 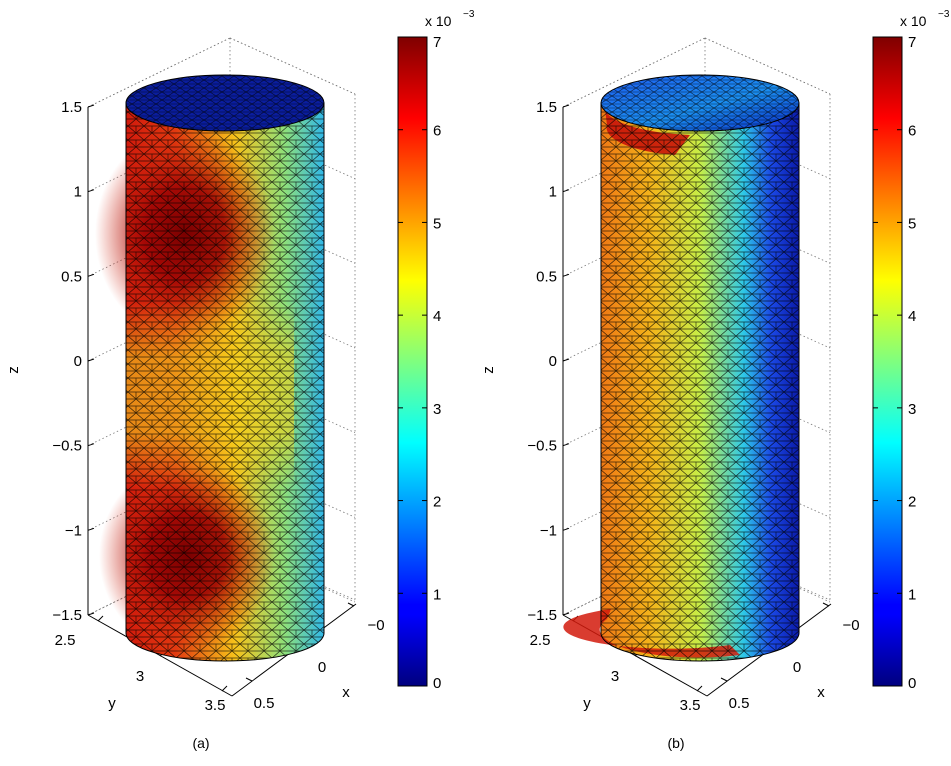 I want to click on panel-caption: (b), so click(x=675, y=743).